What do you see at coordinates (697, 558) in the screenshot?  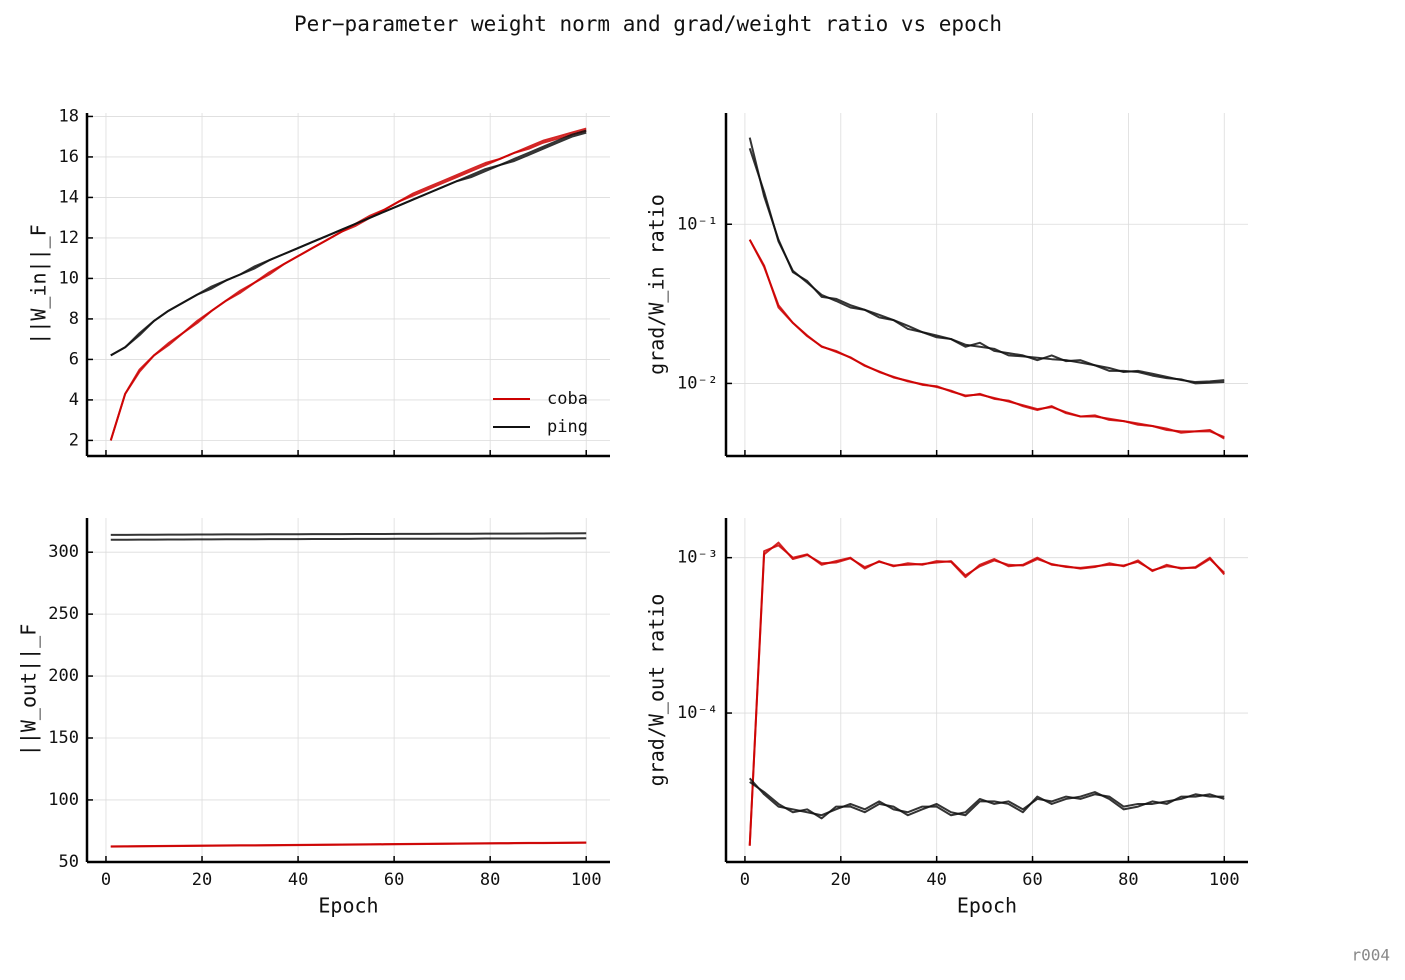 I see `y-tick-label: 10⁻³` at bounding box center [697, 558].